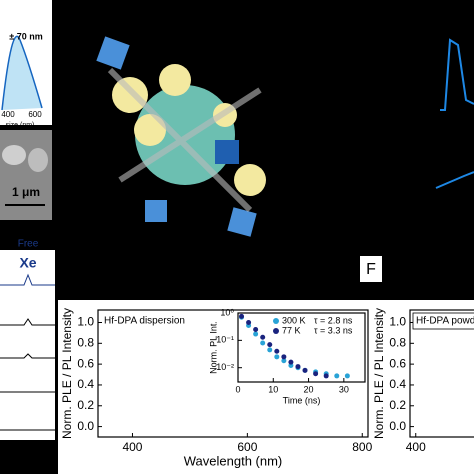  Describe the element at coordinates (237, 389) in the screenshot. I see `x-tick-label: 0` at that location.